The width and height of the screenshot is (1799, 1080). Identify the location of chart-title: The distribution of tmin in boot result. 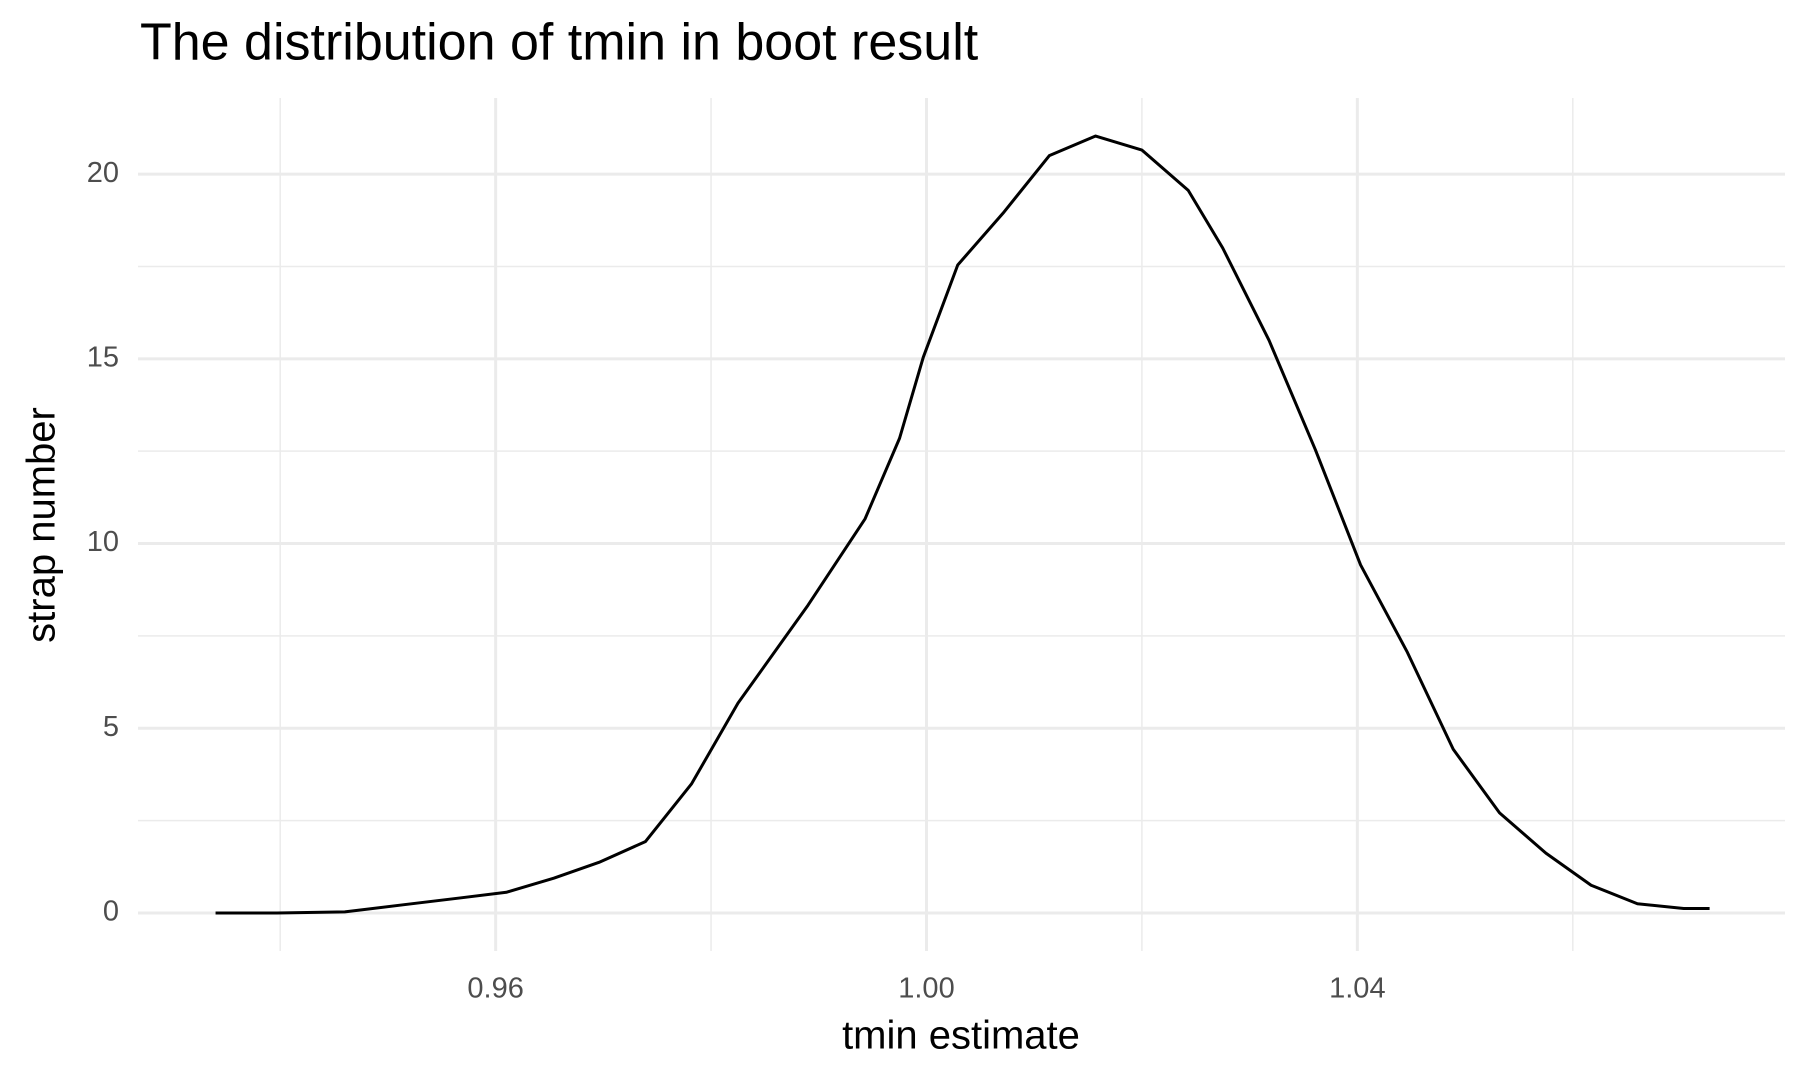
(559, 43).